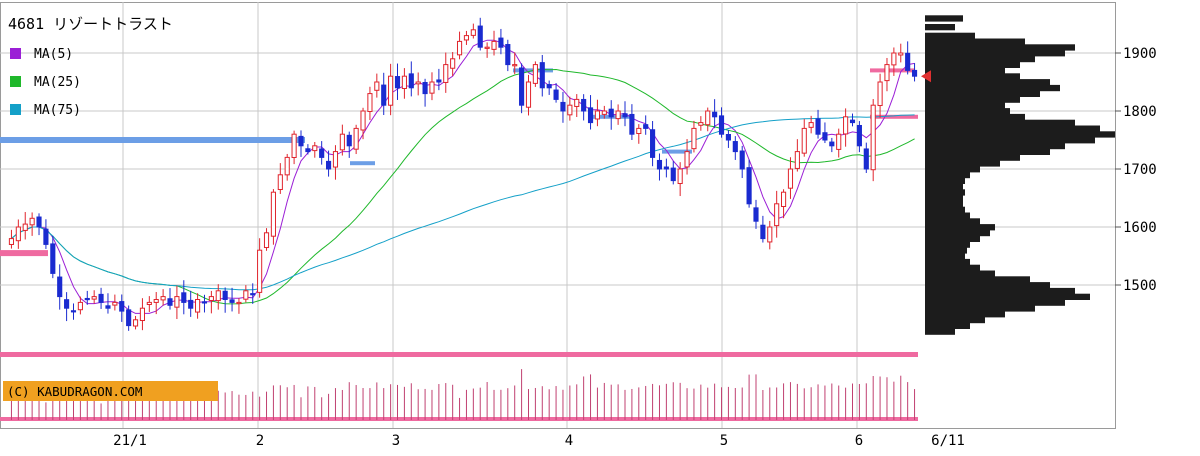 The width and height of the screenshot is (1200, 456). I want to click on x-tick-label: 2, so click(260, 441).